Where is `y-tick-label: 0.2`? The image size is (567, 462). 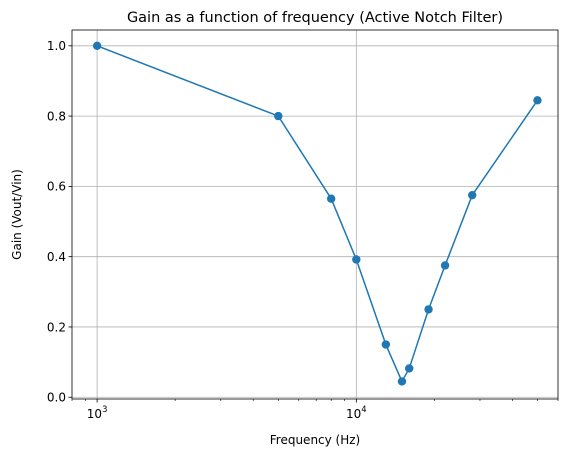 y-tick-label: 0.2 is located at coordinates (56, 327).